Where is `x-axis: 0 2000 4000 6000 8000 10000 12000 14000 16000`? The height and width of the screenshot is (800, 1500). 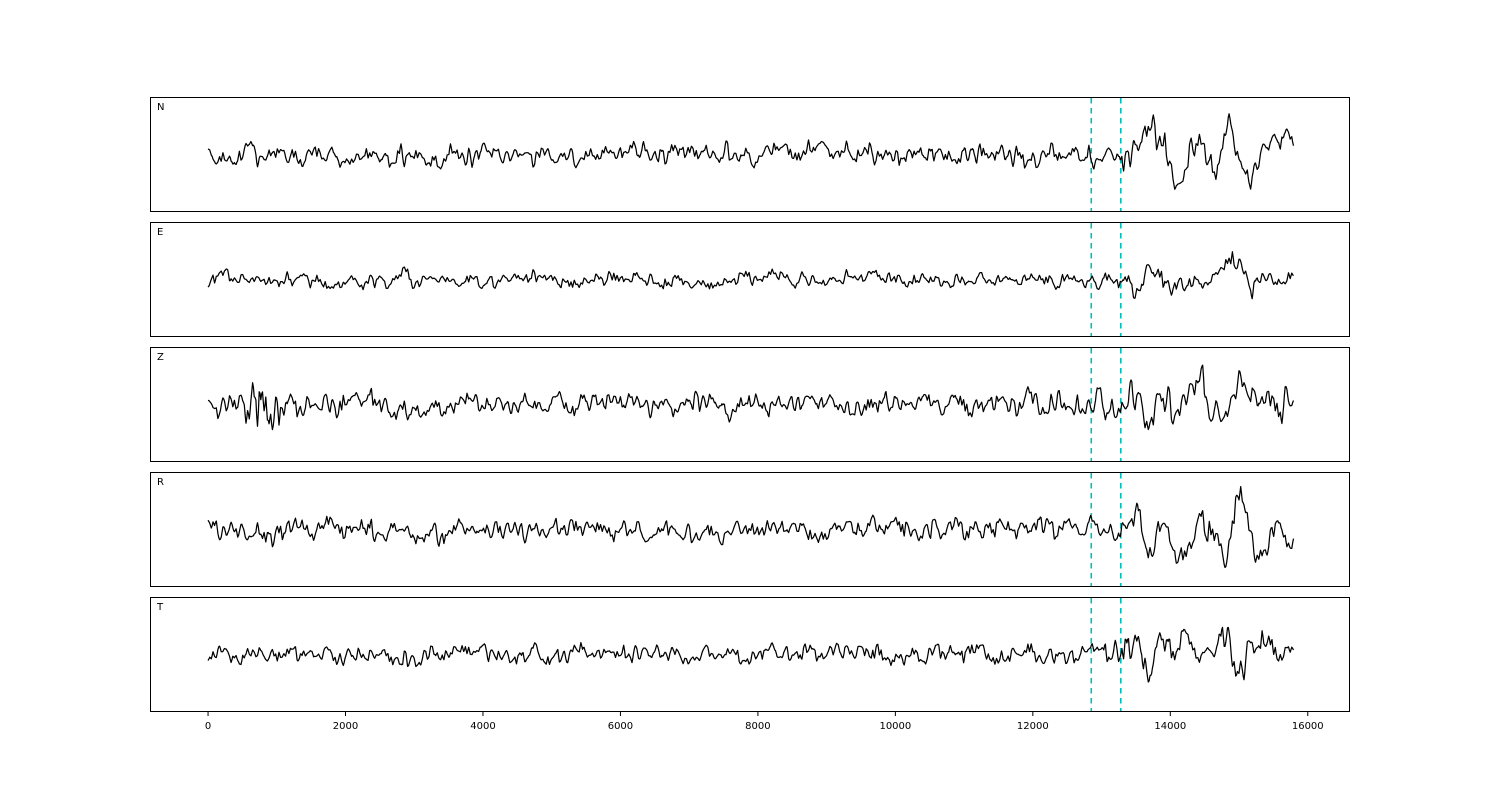
x-axis: 0 2000 4000 6000 8000 10000 12000 14000 16000 is located at coordinates (764, 722).